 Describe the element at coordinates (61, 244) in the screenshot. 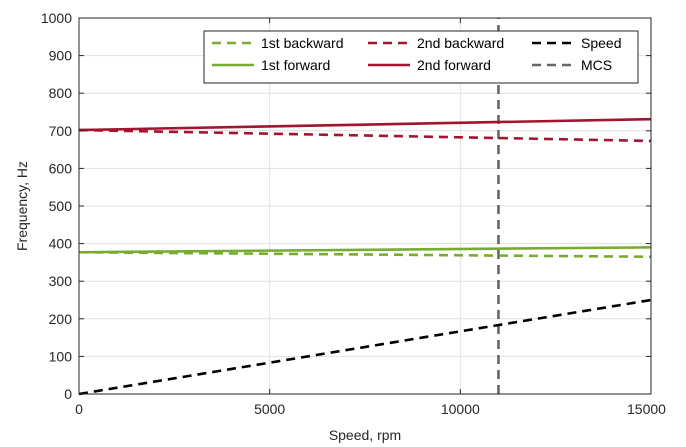

I see `y-tick-label: 400` at that location.